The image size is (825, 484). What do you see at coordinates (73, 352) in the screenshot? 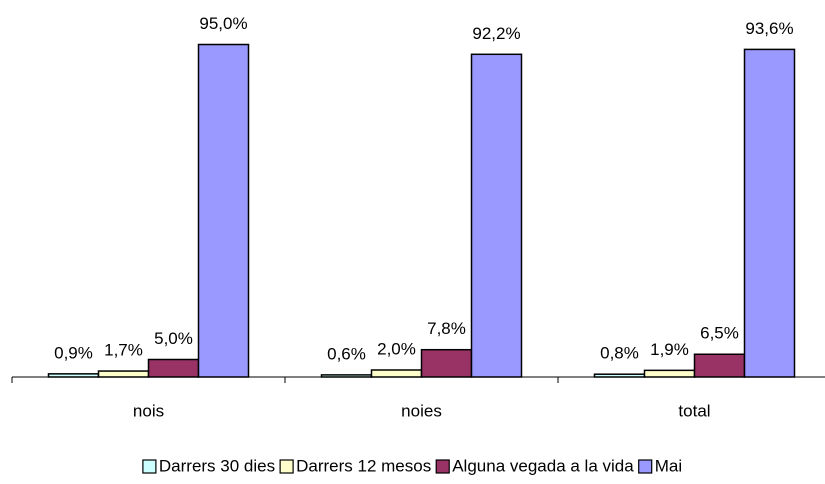
I see `value-label: 0,9%` at bounding box center [73, 352].